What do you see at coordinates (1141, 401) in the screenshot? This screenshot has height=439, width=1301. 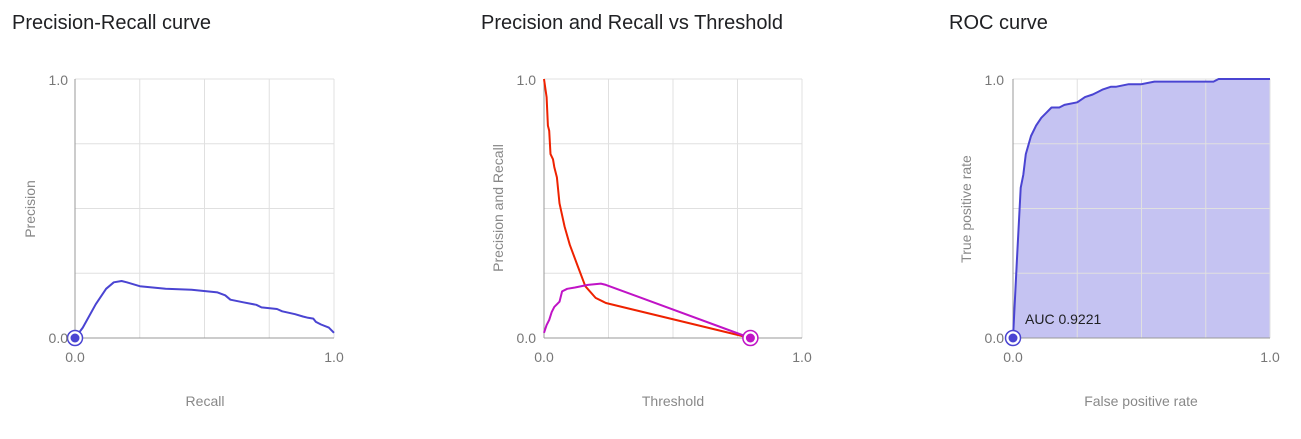 I see `x-axis-label: False positive rate` at bounding box center [1141, 401].